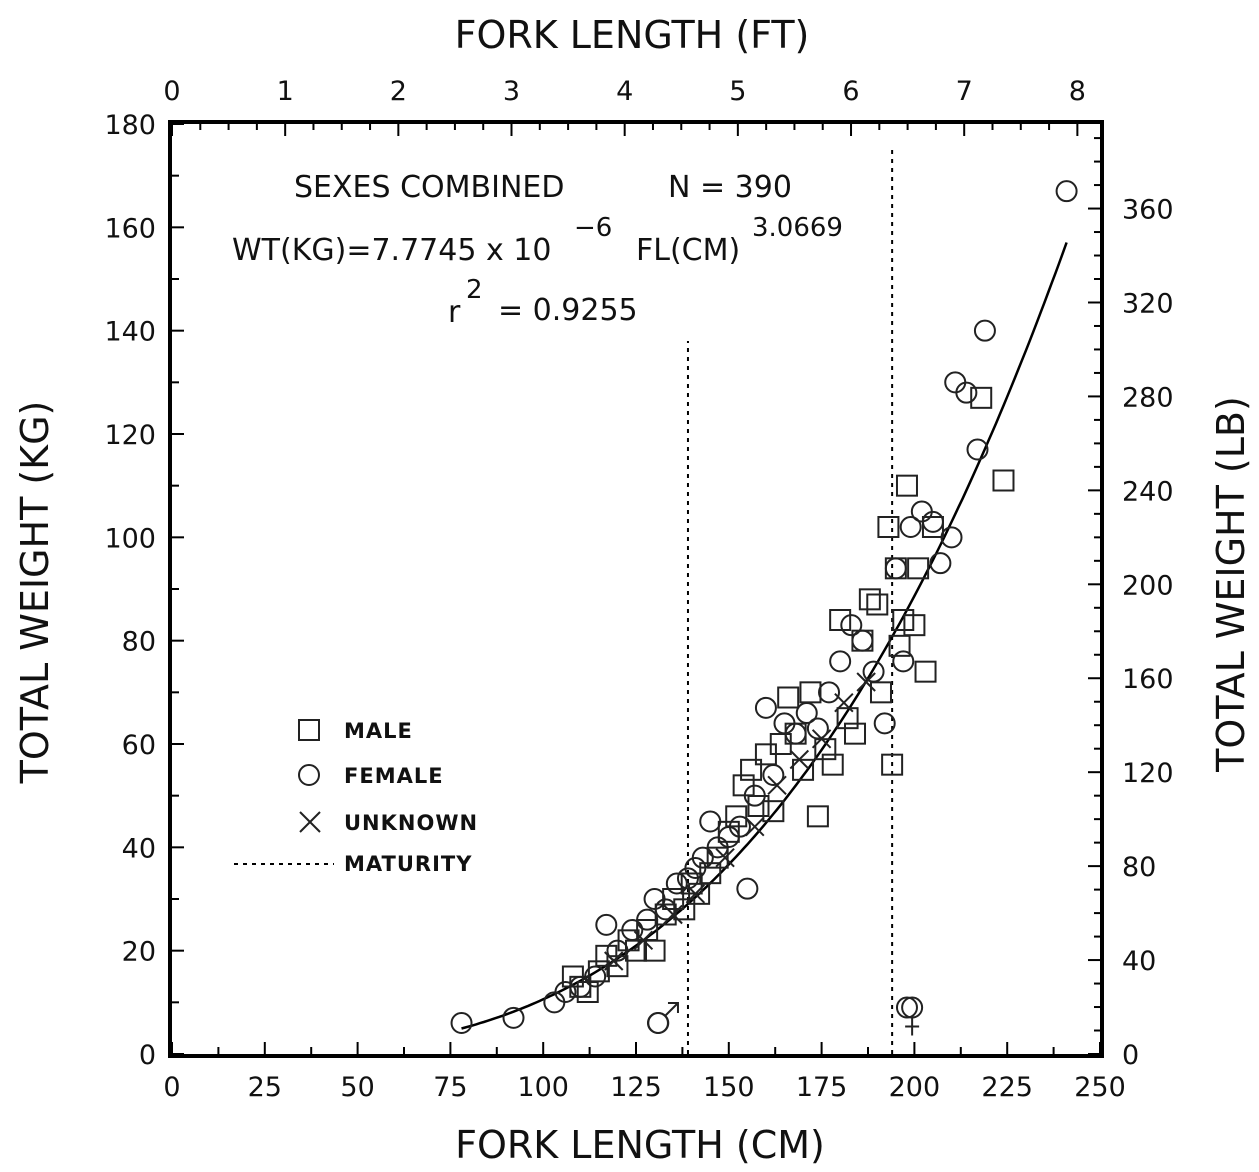  What do you see at coordinates (309, 775) in the screenshot?
I see `legend-circle-symbol` at bounding box center [309, 775].